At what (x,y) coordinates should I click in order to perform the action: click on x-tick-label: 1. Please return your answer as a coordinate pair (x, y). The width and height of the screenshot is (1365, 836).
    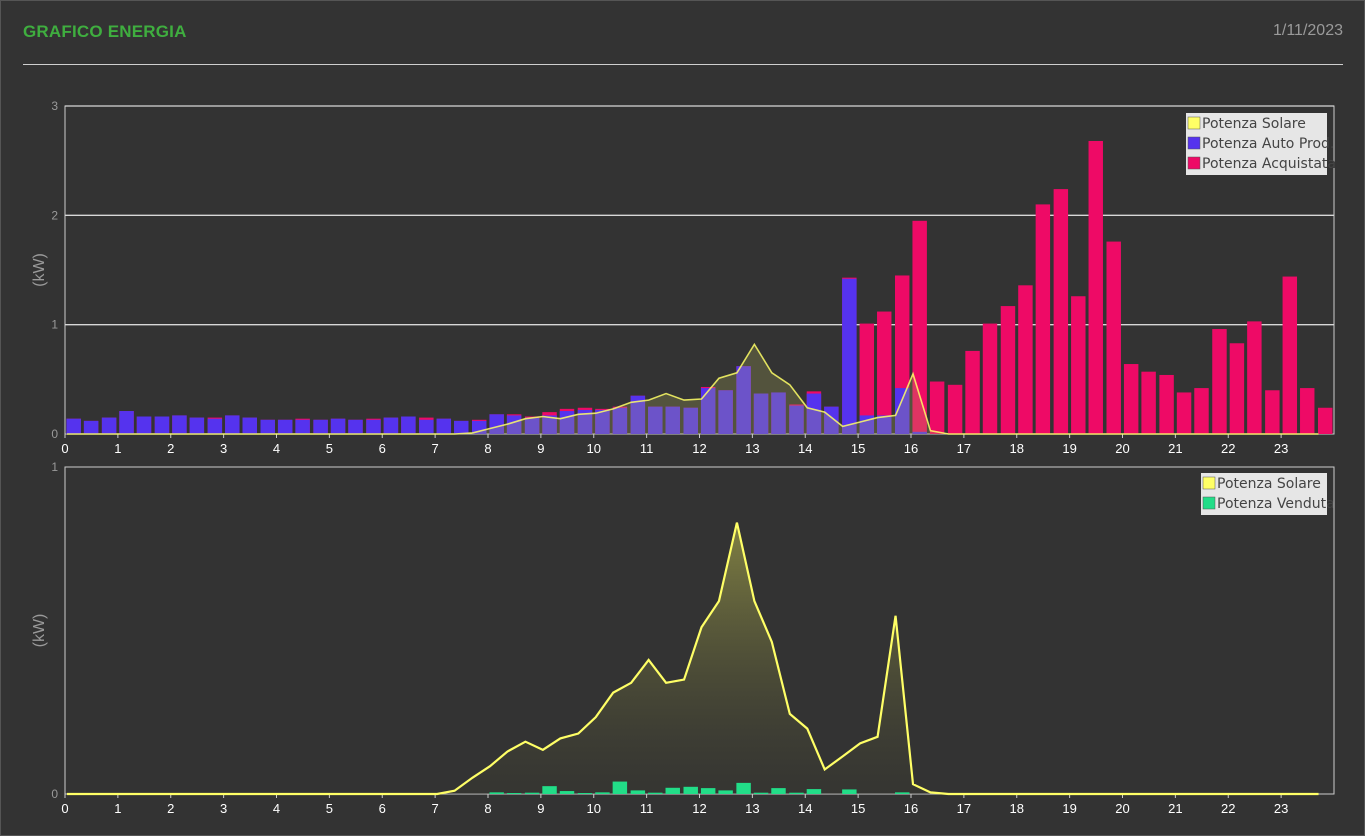
    Looking at the image, I should click on (117, 808).